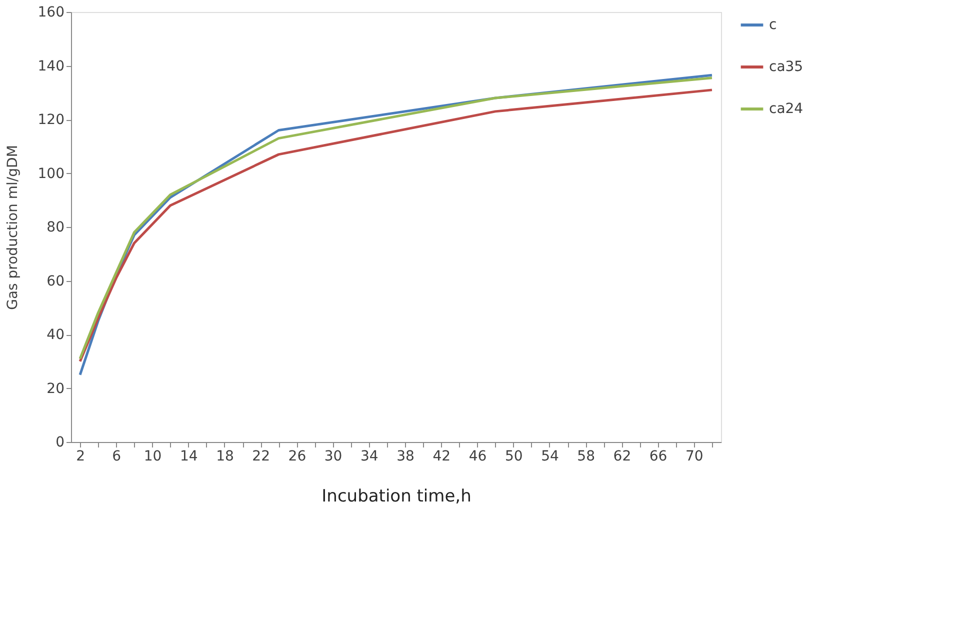 Image resolution: width=960 pixels, height=626 pixels. What do you see at coordinates (261, 456) in the screenshot?
I see `x-tick-label: 22` at bounding box center [261, 456].